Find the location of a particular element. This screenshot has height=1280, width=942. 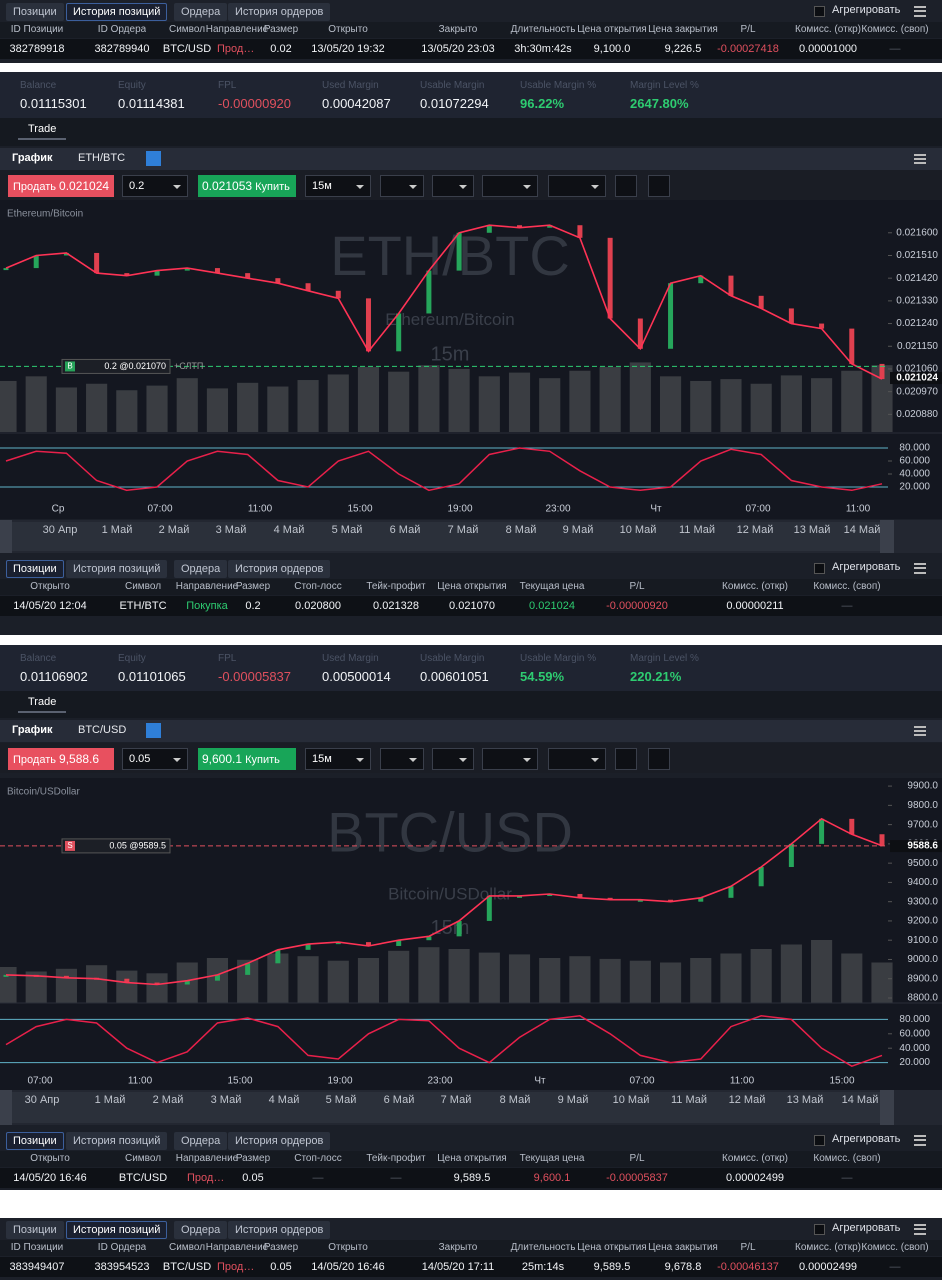

account-label: Balance is located at coordinates (38, 85).